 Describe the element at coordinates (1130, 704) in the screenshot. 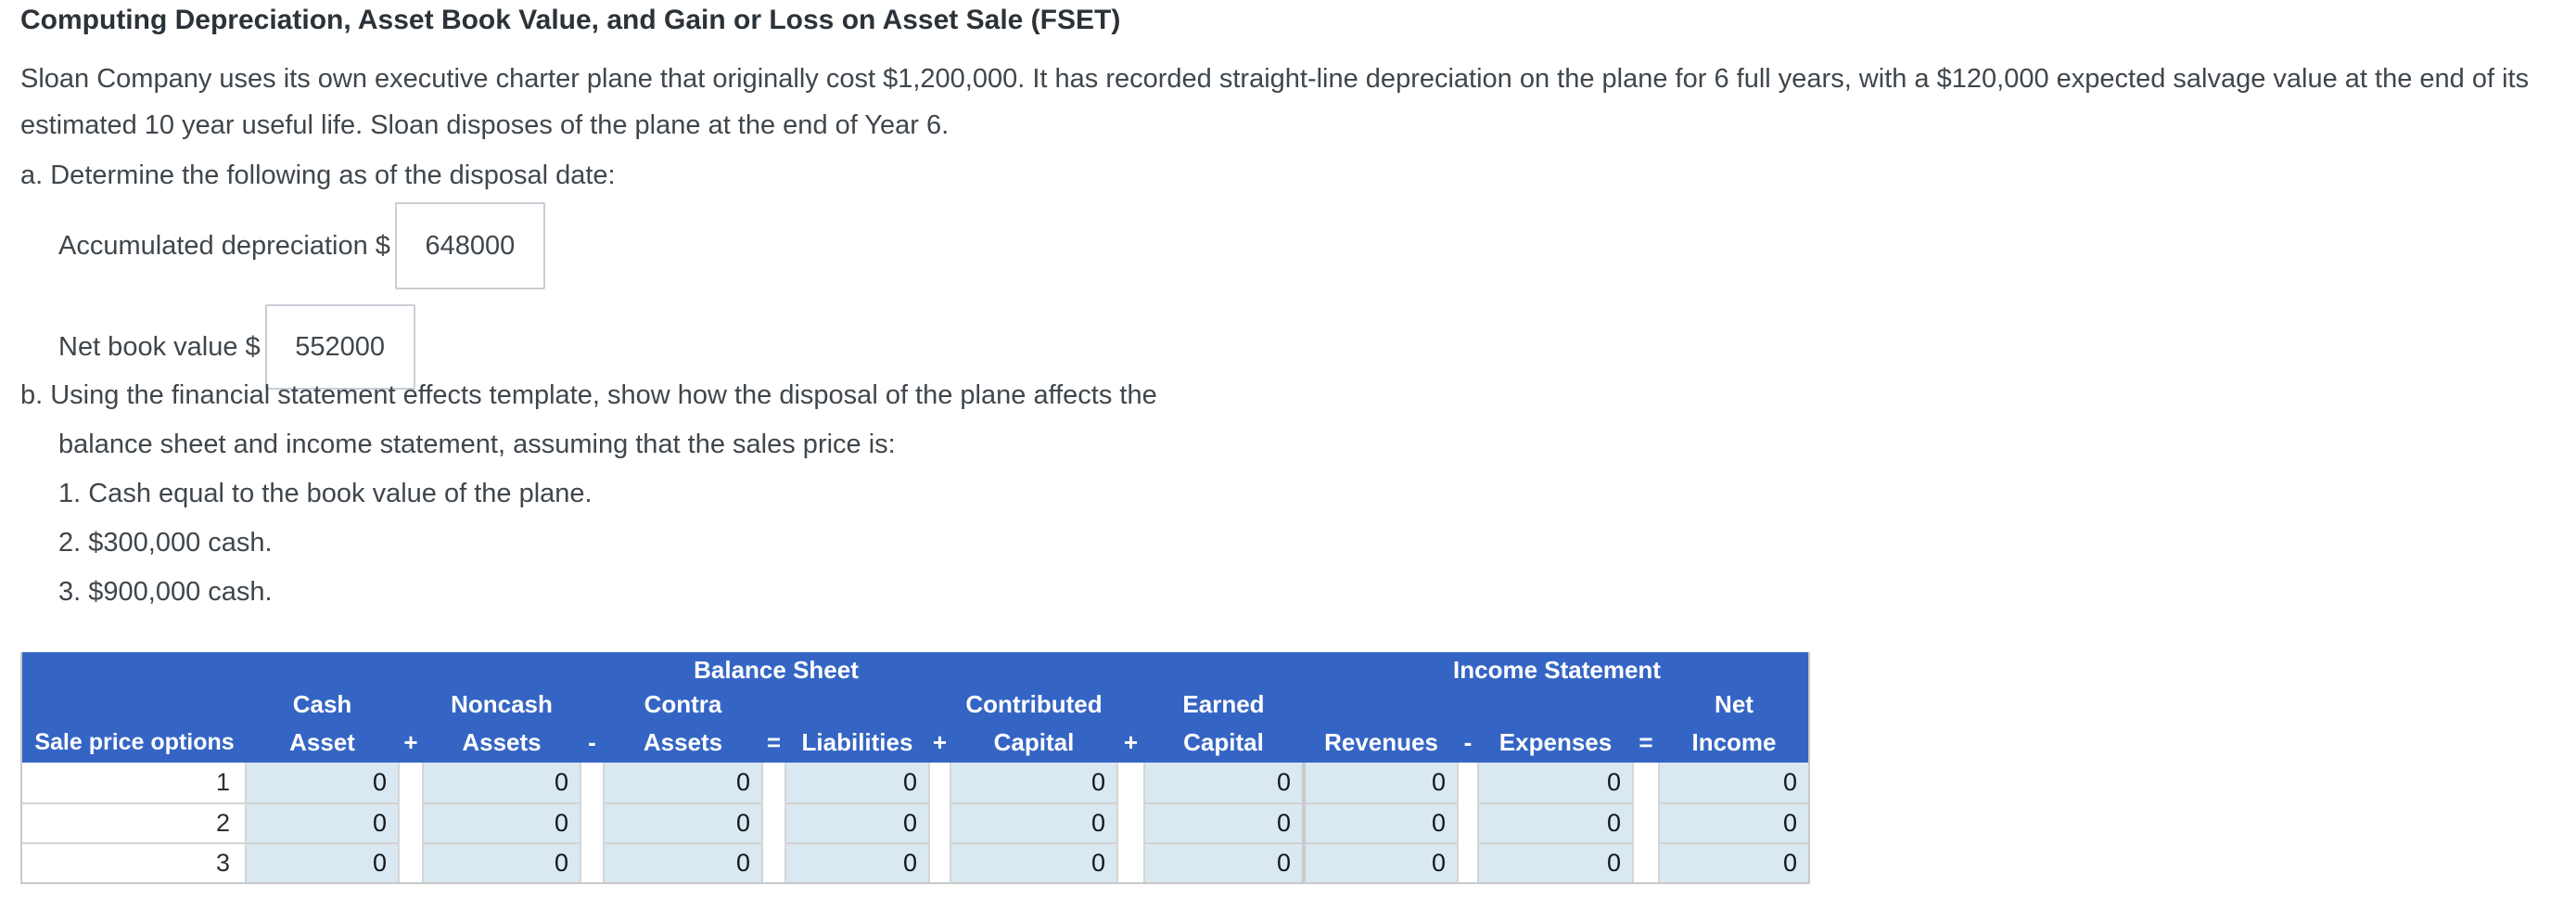

I see `ch-top-op5` at that location.